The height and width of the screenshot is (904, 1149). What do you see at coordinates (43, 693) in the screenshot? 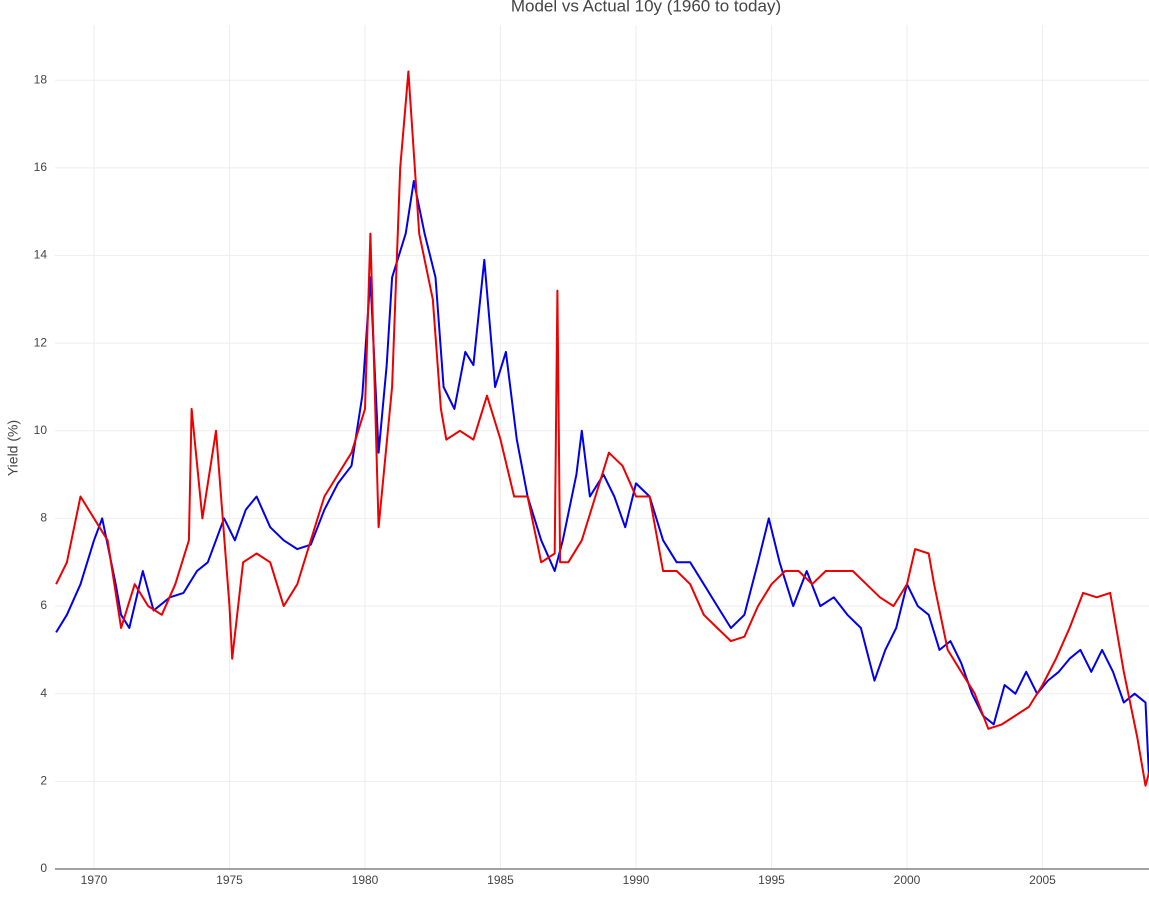
I see `y-tick-label: 4` at bounding box center [43, 693].